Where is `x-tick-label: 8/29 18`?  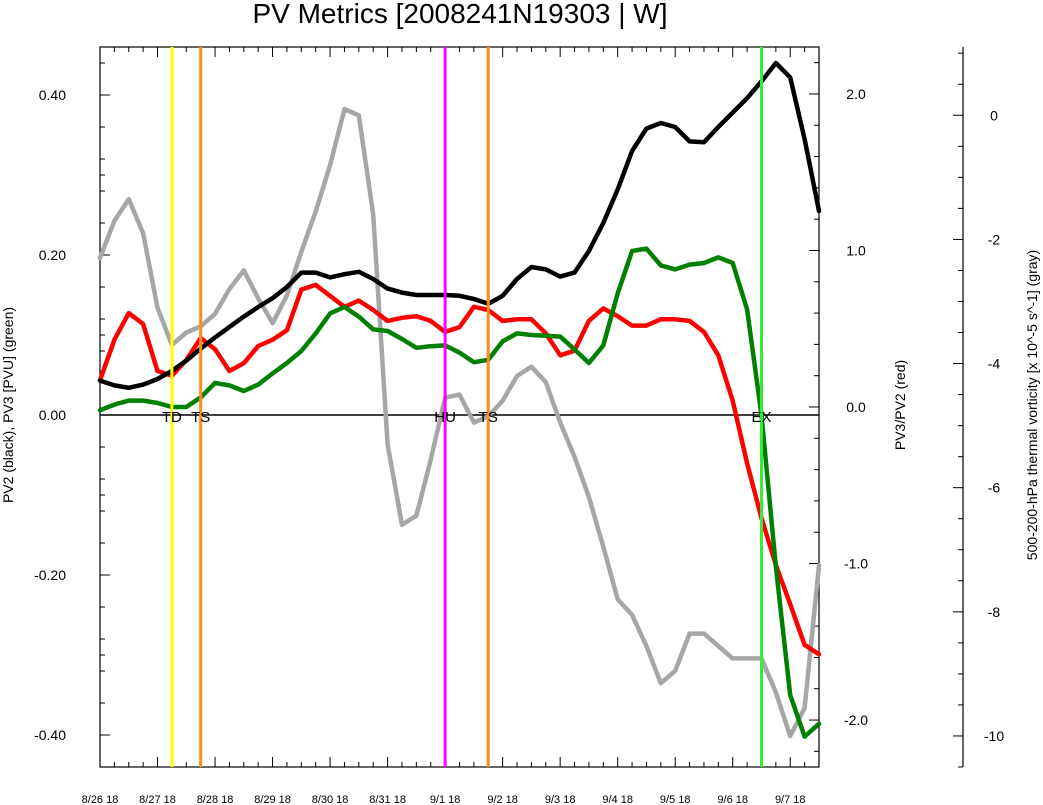 x-tick-label: 8/29 18 is located at coordinates (272, 799).